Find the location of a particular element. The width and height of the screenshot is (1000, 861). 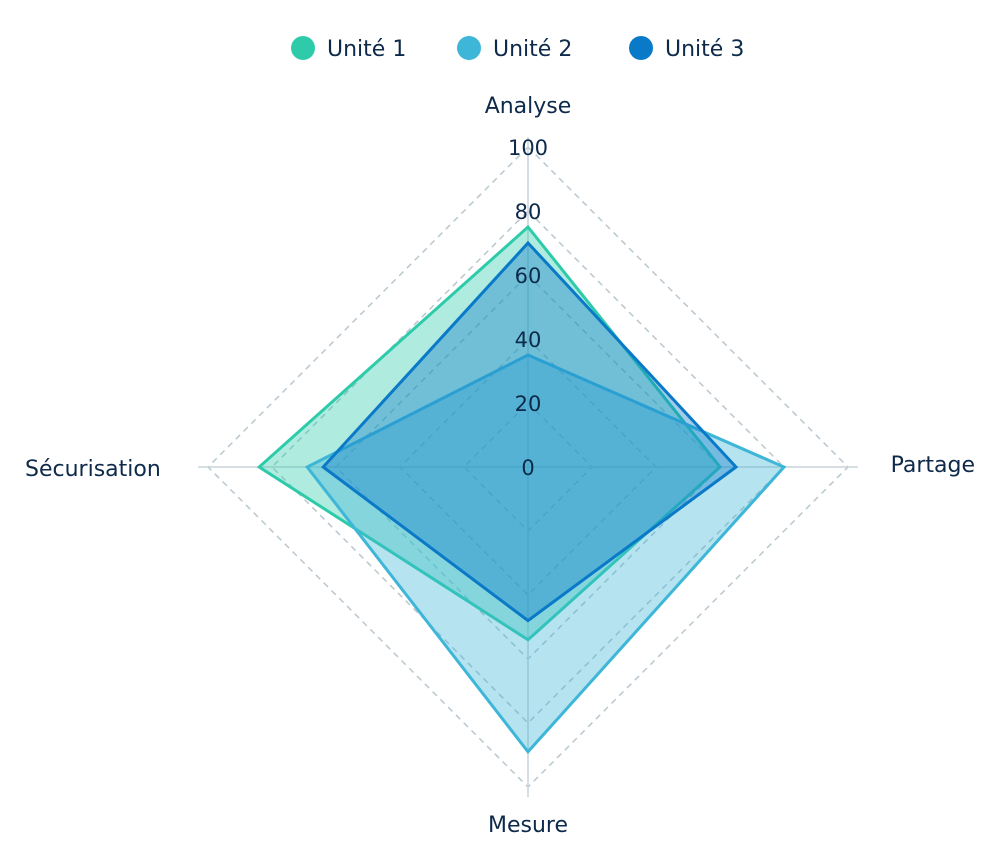

legend-item-unite-3: Unité 3 is located at coordinates (686, 49).